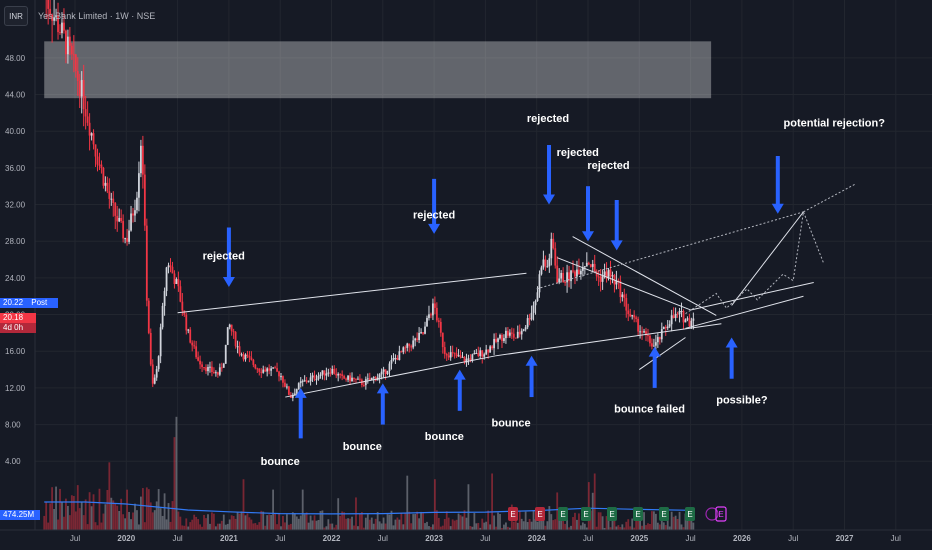 This screenshot has height=550, width=932. Describe the element at coordinates (716, 514) in the screenshot. I see `dividend-badge: E` at that location.